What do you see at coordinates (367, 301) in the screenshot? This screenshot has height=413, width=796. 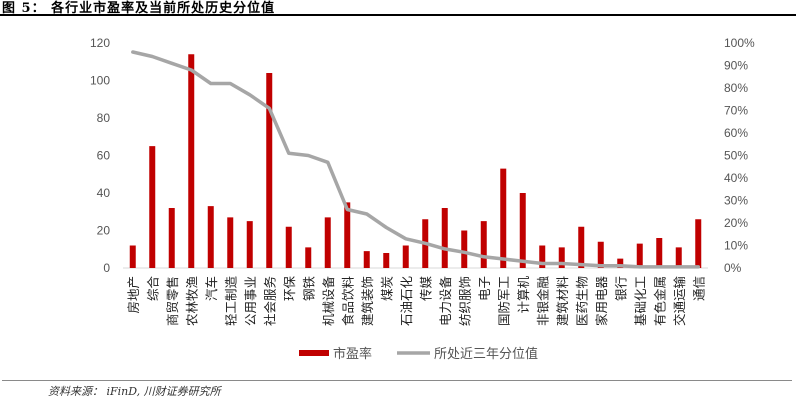 I see `category-label: 建筑装饰` at bounding box center [367, 301].